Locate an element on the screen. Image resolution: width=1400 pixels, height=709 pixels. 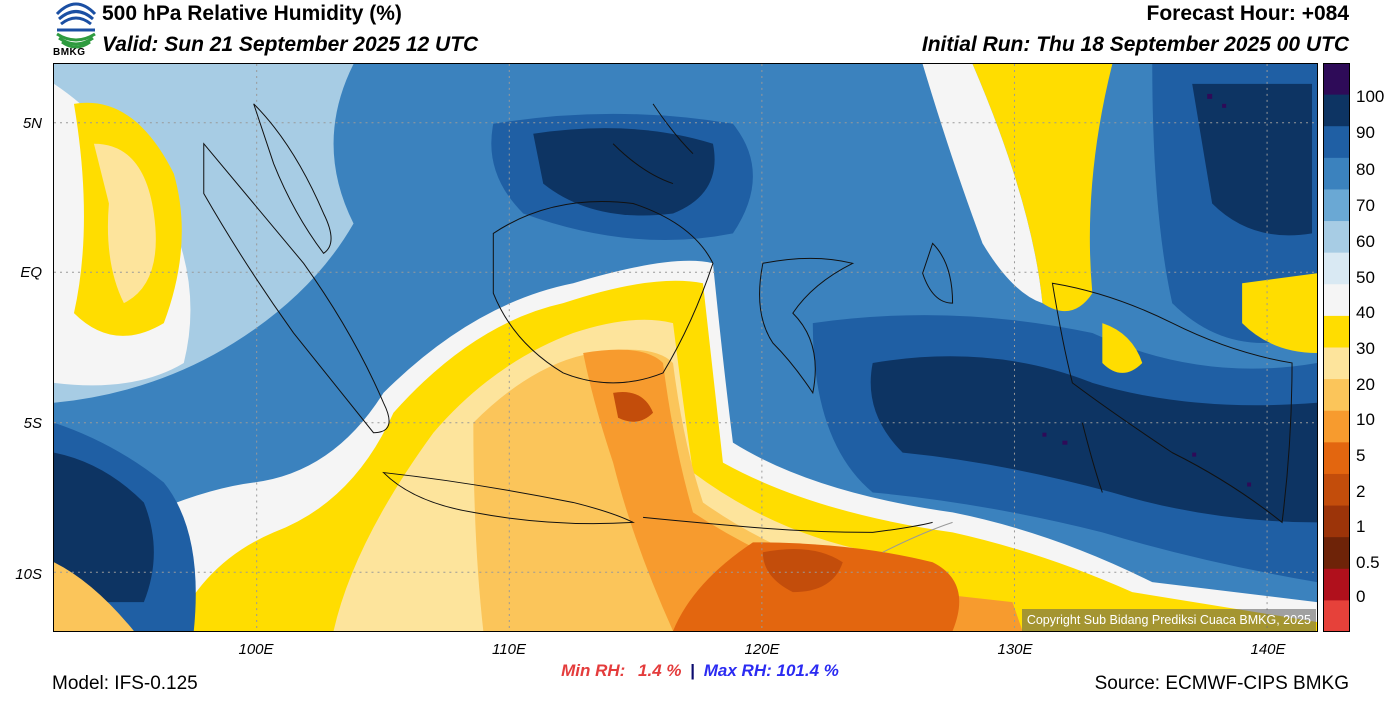
colorbar-label: 5 is located at coordinates (1361, 455).